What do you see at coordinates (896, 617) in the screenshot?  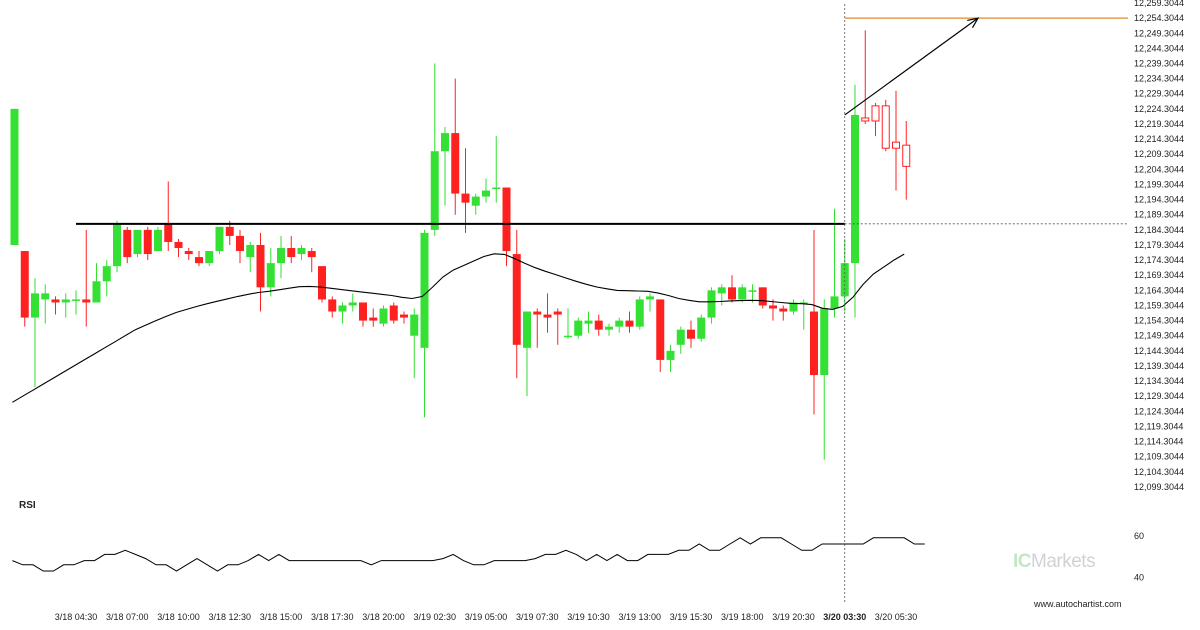 I see `time-tick-label: 3/20 05:30` at bounding box center [896, 617].